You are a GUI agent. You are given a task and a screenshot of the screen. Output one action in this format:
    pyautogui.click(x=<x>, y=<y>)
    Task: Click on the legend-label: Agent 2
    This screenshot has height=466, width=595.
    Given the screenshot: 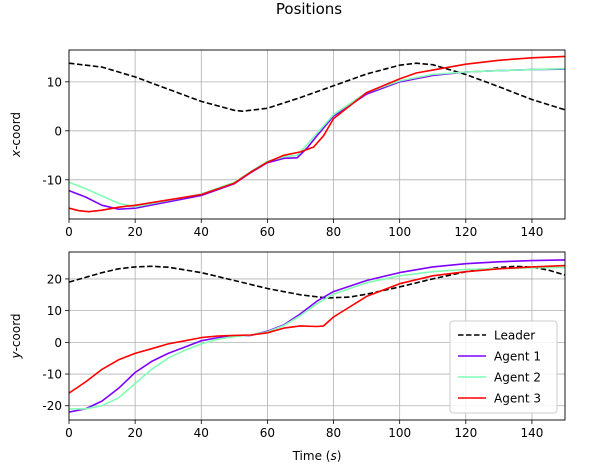 What is the action you would take?
    pyautogui.click(x=517, y=378)
    